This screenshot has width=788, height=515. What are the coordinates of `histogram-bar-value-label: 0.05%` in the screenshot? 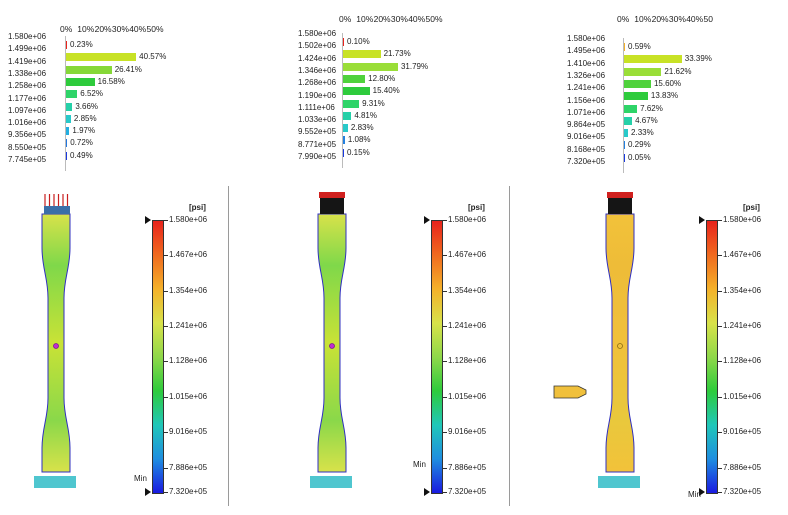 It's located at (639, 157).